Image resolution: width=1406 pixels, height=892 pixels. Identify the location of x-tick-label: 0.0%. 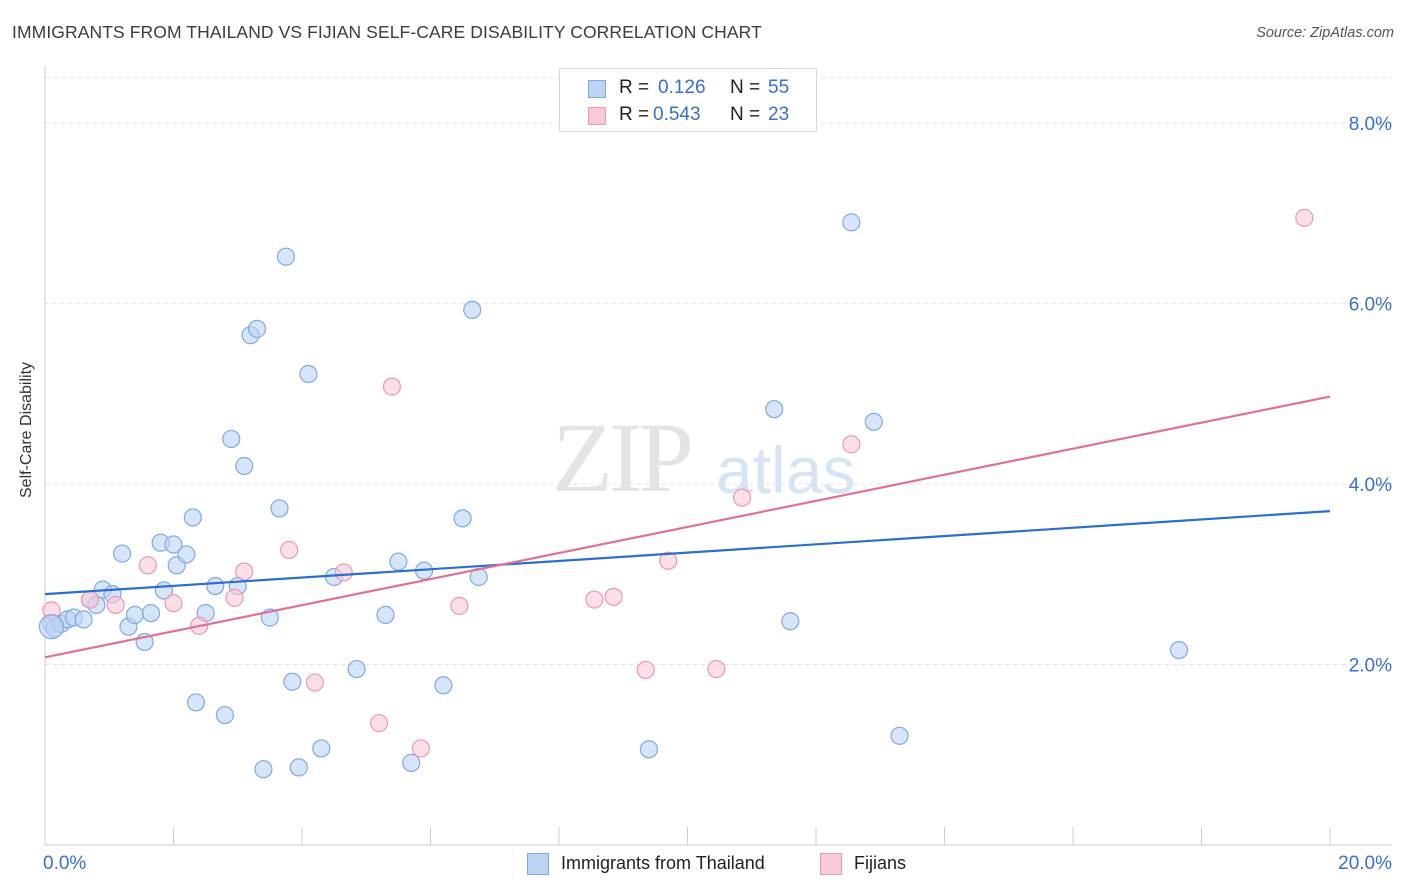
(64, 863).